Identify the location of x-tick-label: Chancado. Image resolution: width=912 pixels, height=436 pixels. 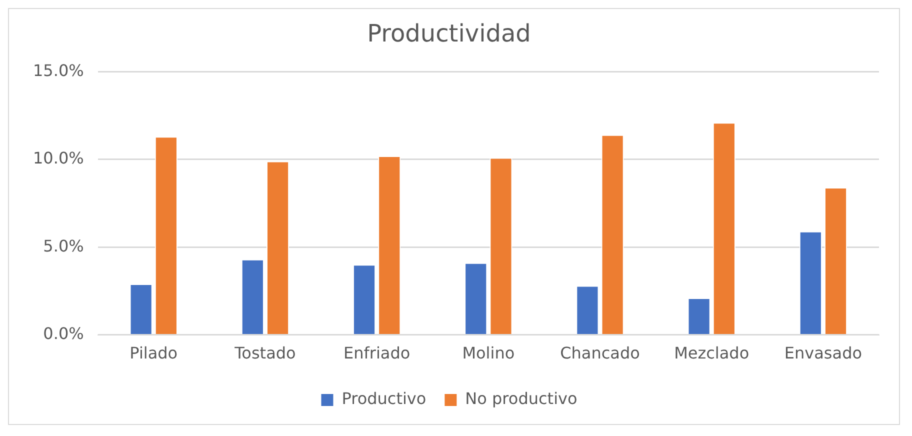
(600, 353).